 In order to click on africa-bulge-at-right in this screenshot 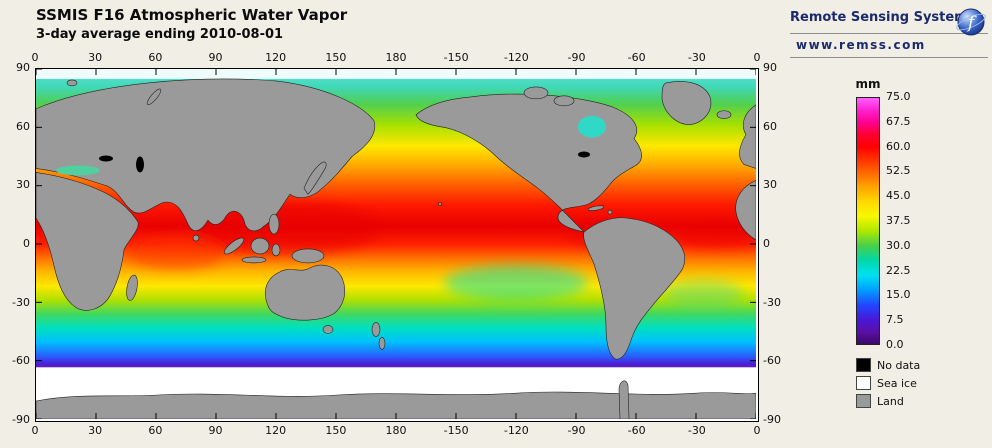, I will do `click(745, 210)`.